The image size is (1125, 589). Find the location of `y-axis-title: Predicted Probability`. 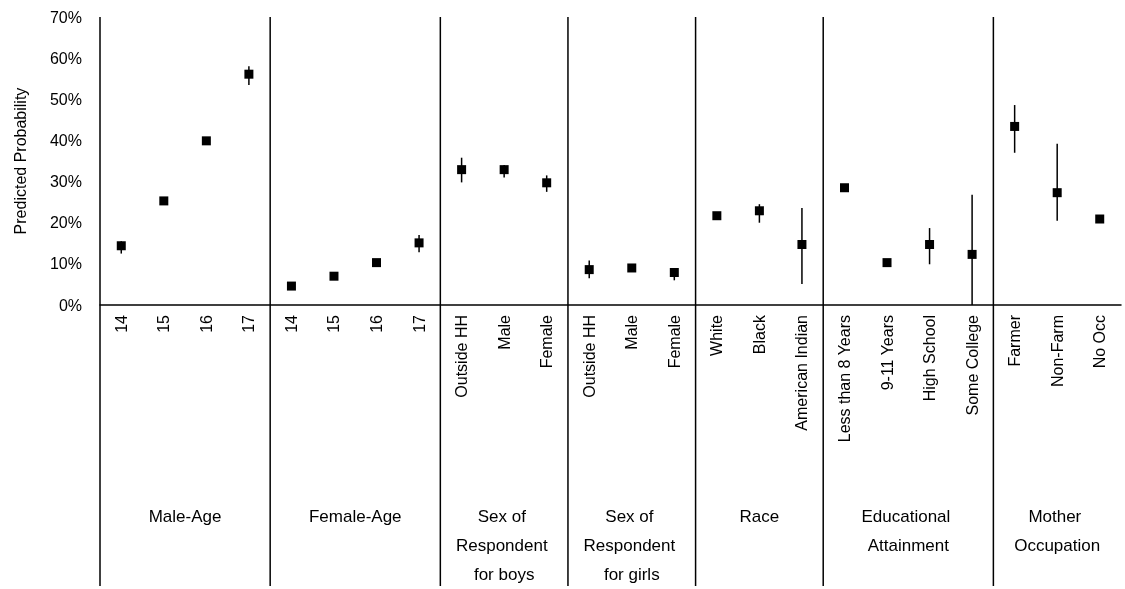

y-axis-title: Predicted Probability is located at coordinates (20, 161).